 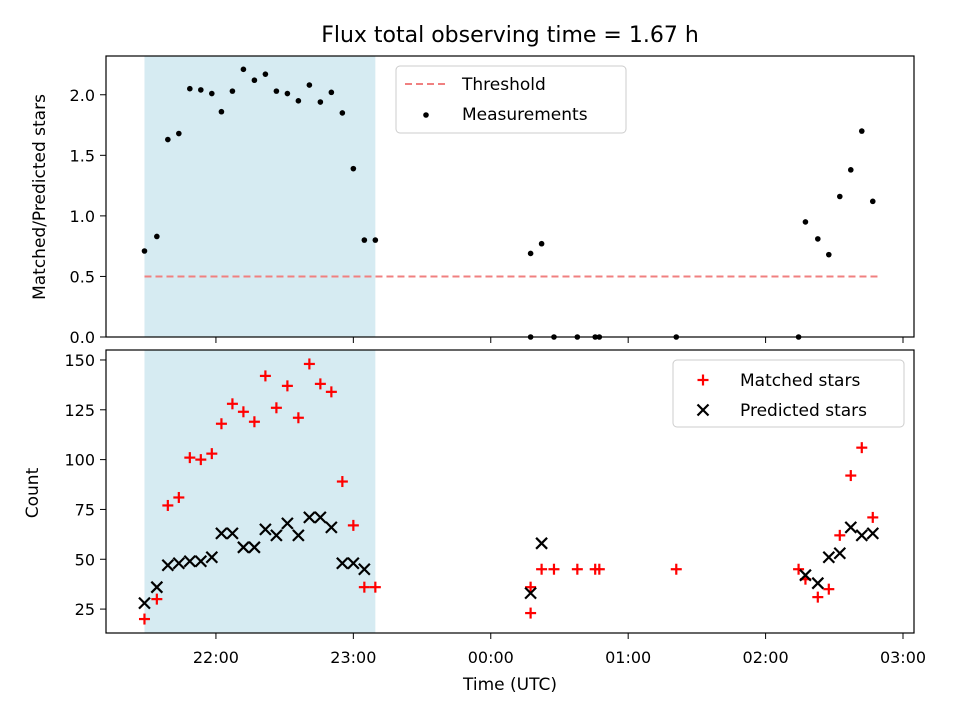 I want to click on bottom-legend-box, so click(x=788, y=393).